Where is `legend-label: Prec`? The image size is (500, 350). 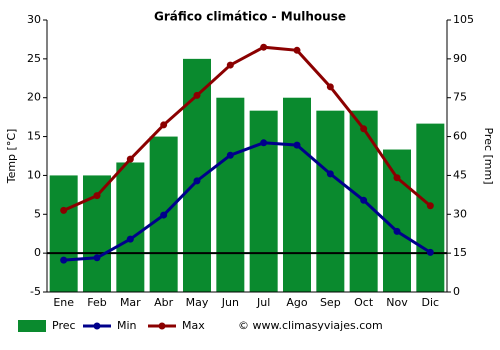
legend-label: Prec is located at coordinates (64, 325).